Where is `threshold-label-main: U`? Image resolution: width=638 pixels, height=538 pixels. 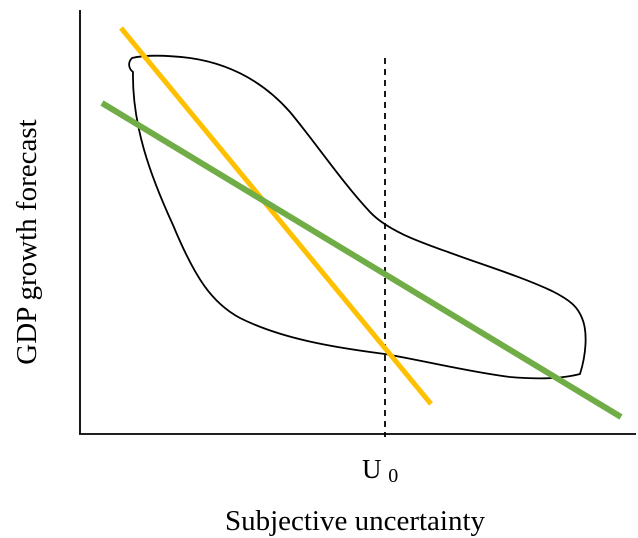 threshold-label-main: U is located at coordinates (372, 469).